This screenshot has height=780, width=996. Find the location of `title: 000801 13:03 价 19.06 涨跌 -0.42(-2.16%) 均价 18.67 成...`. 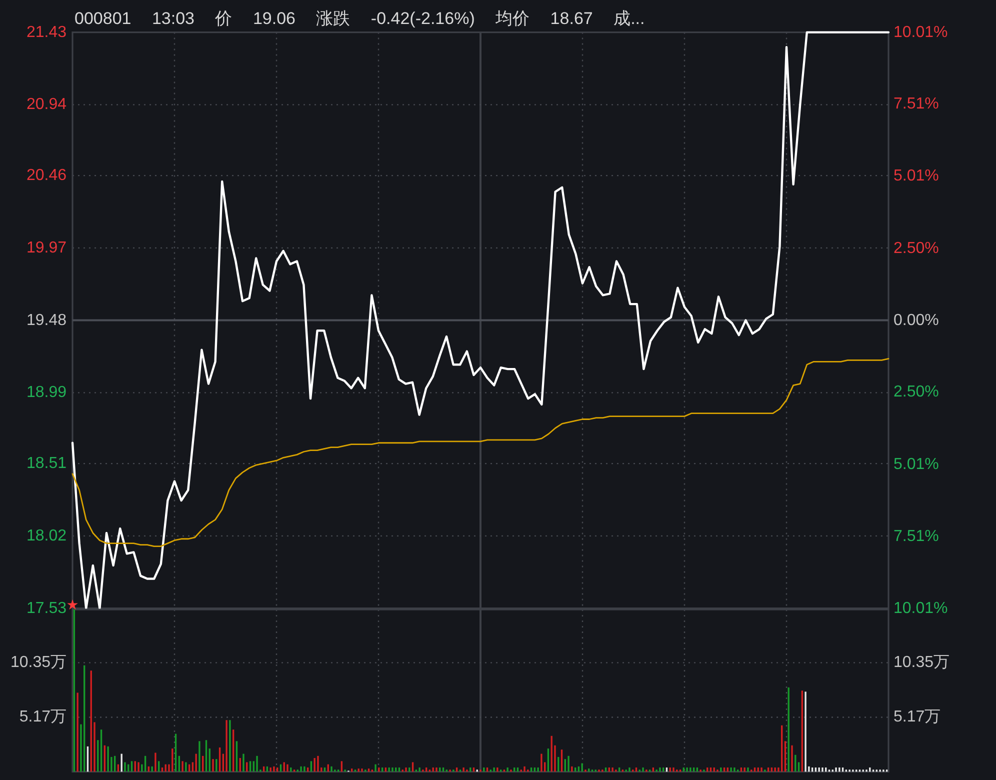

title: 000801 13:03 价 19.06 涨跌 -0.42(-2.16%) 均价 18.67 成... is located at coordinates (359, 18).